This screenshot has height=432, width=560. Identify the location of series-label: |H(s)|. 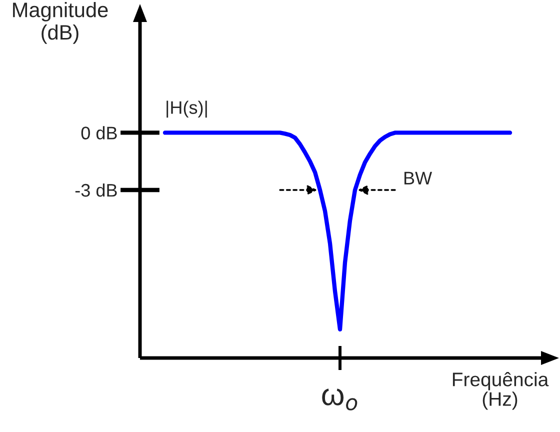
(186, 109).